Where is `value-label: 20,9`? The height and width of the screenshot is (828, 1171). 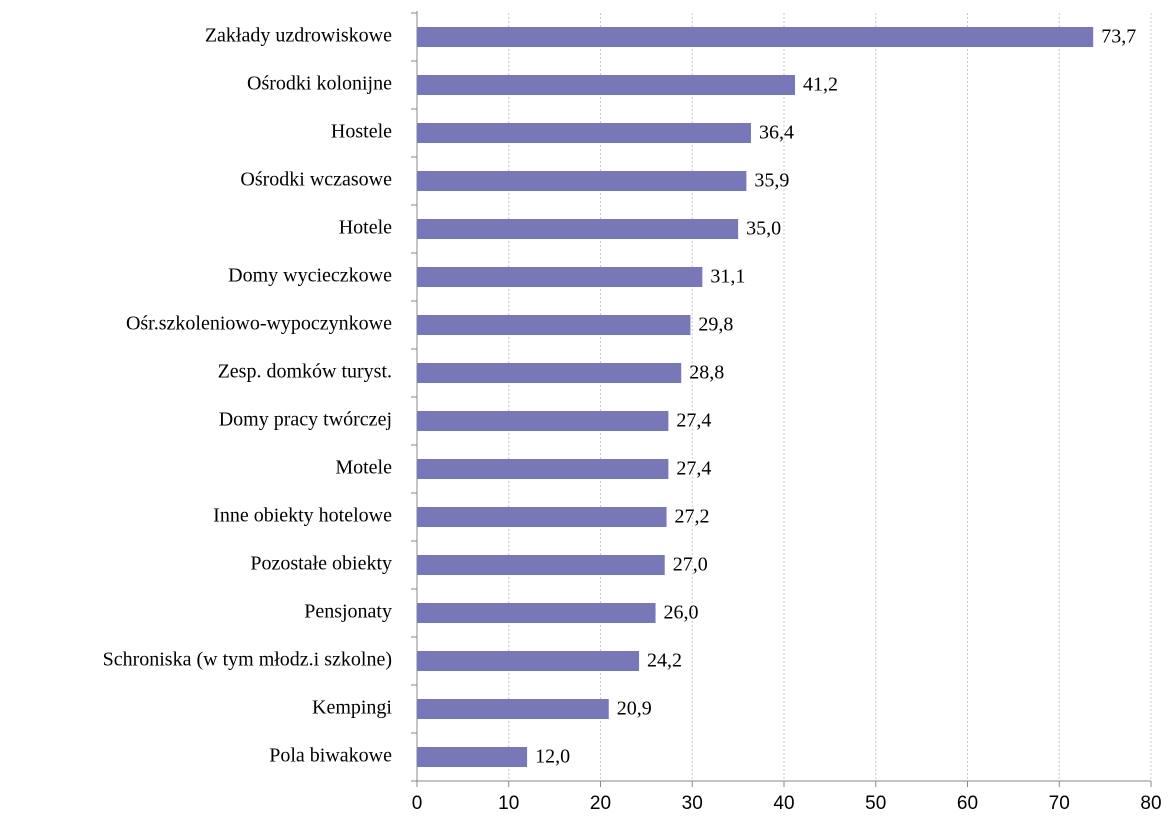
value-label: 20,9 is located at coordinates (634, 709).